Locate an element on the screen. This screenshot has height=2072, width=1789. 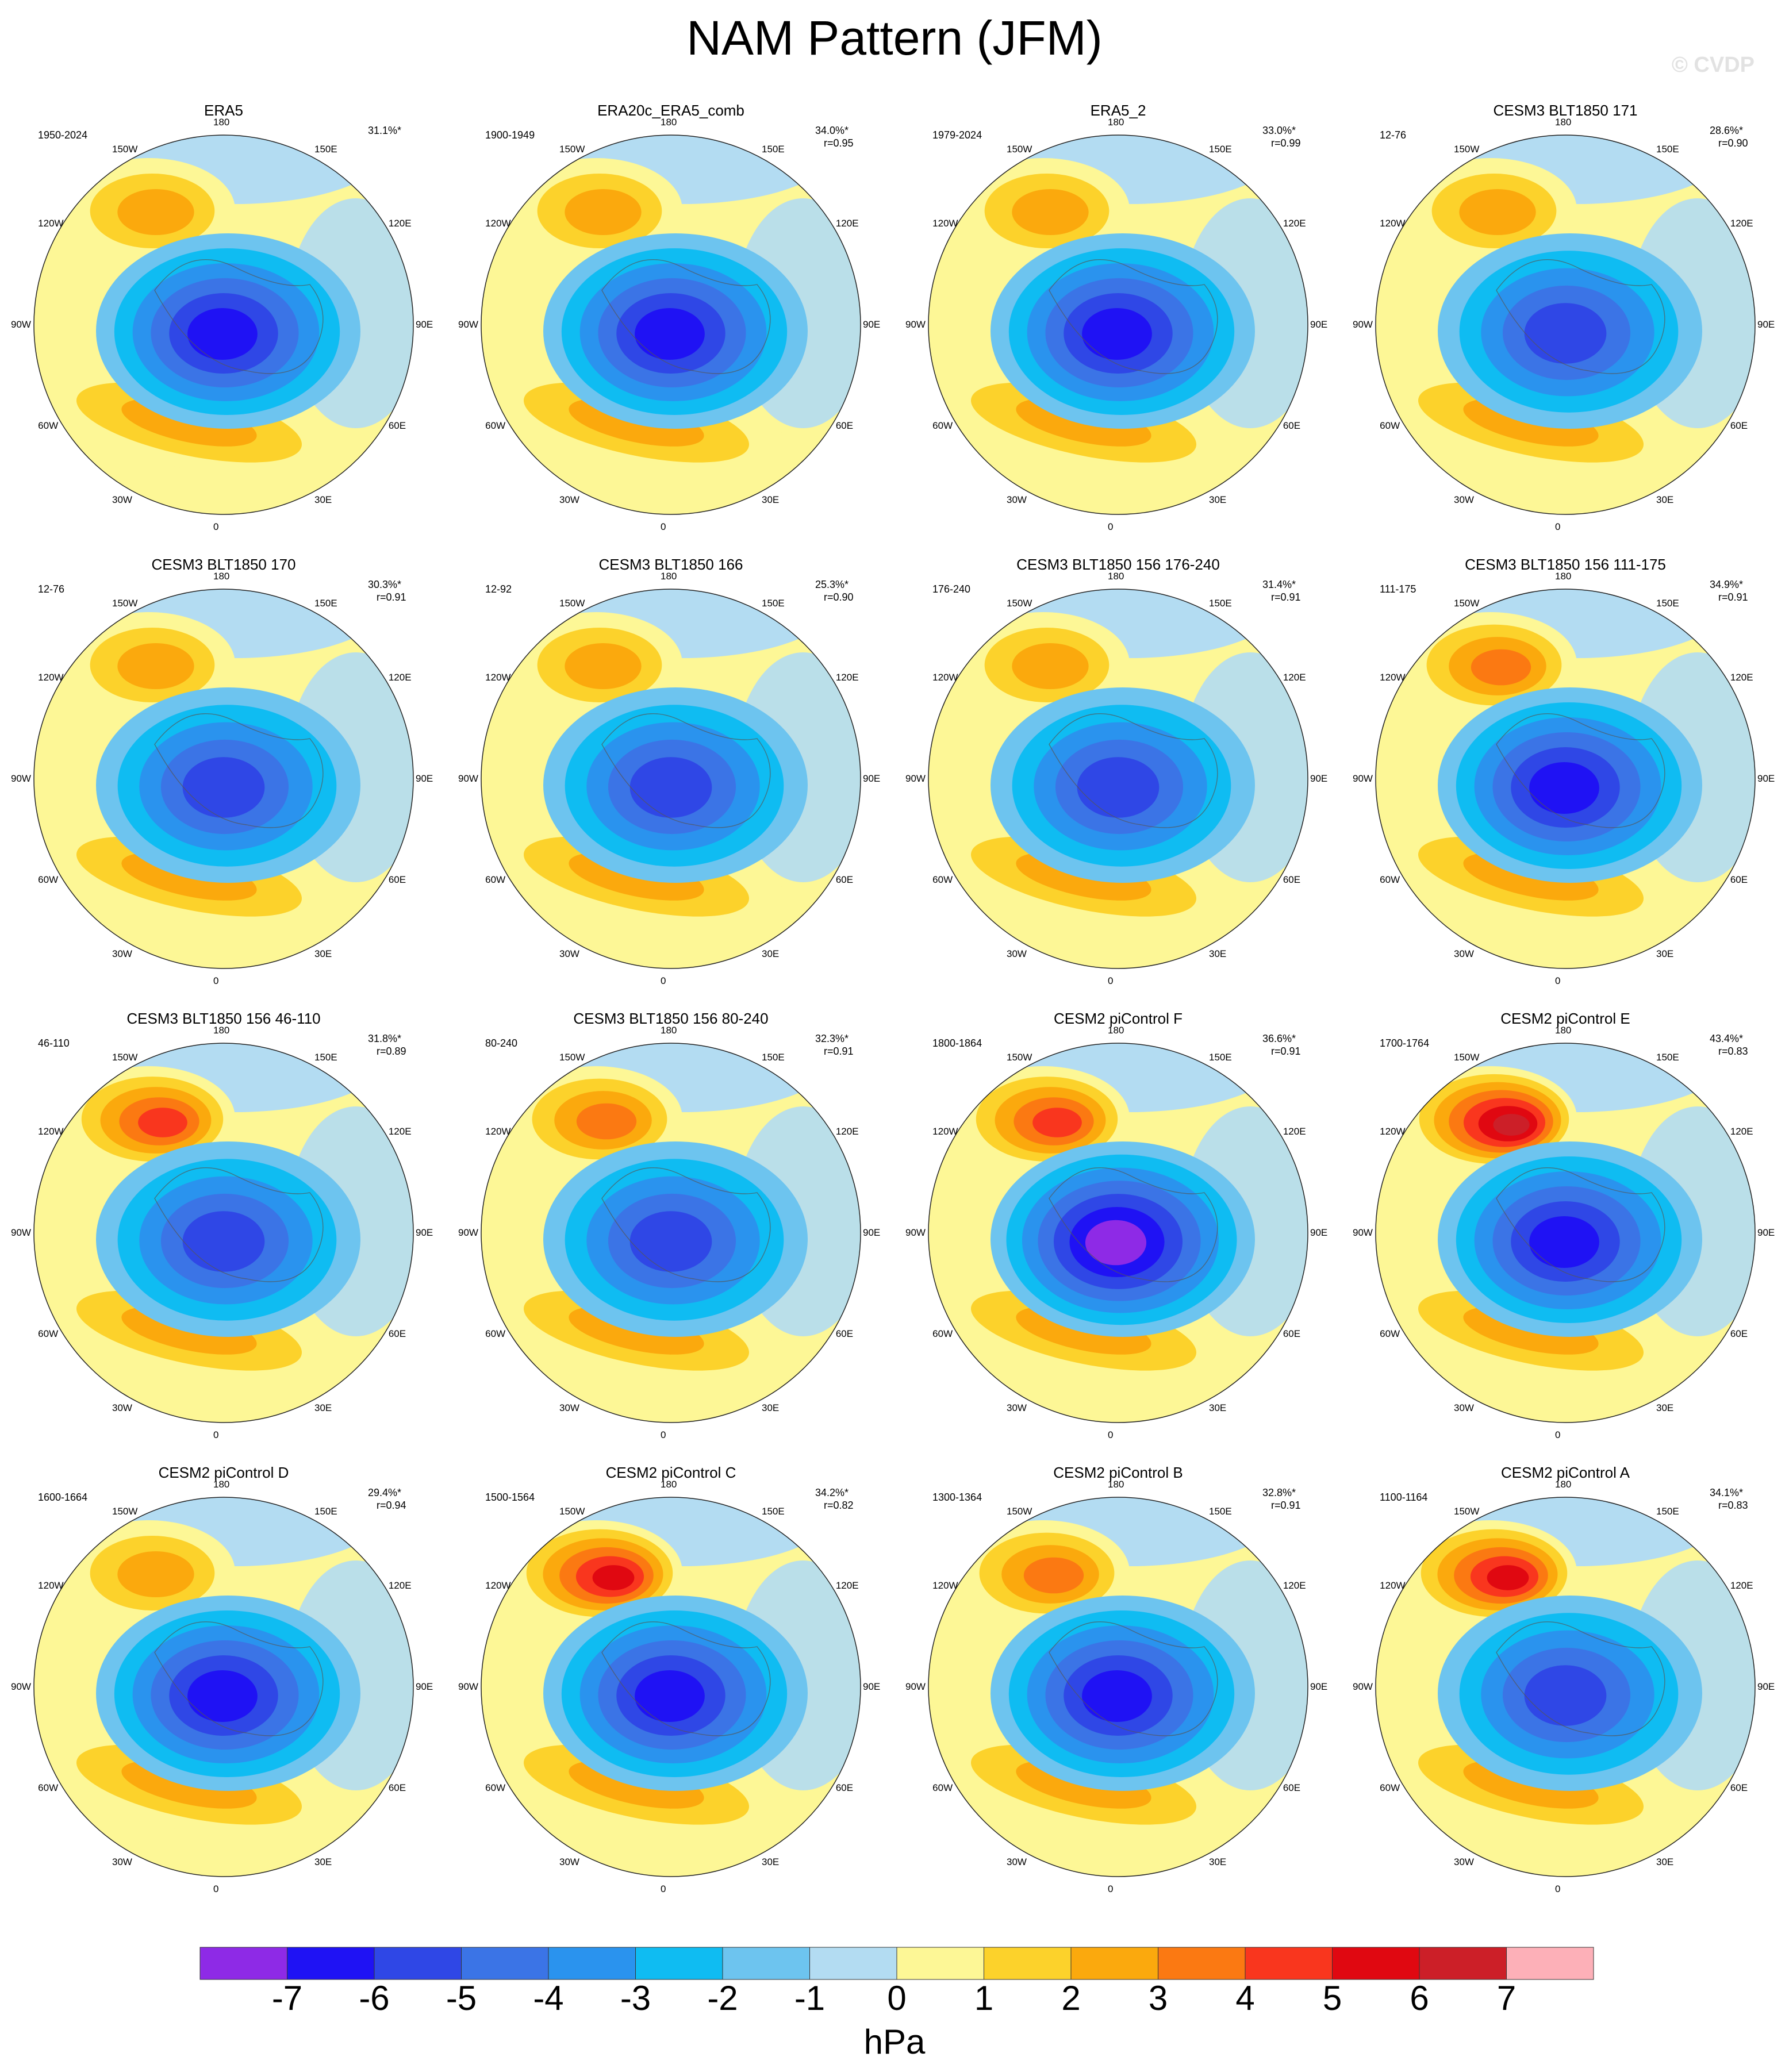
panel-period: 12-92 is located at coordinates (498, 589).